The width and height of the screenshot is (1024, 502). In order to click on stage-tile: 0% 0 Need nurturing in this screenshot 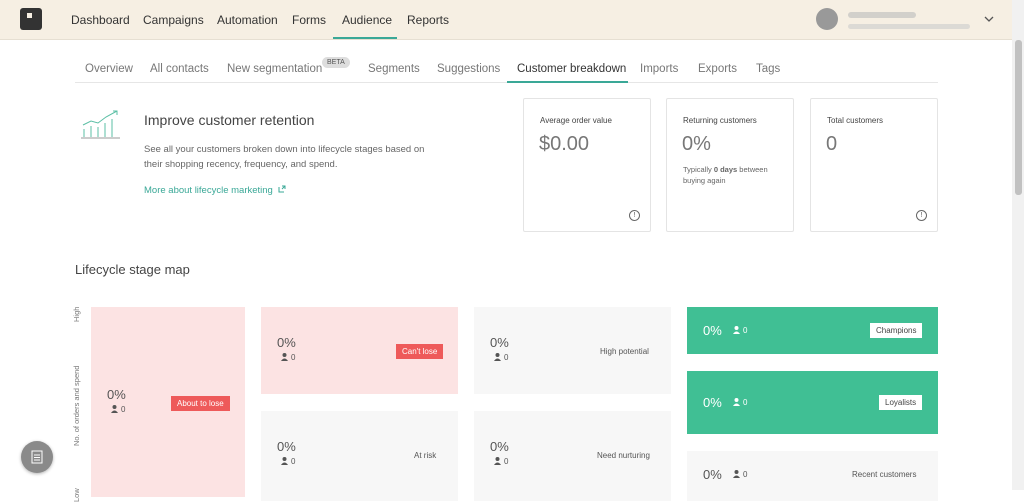, I will do `click(572, 456)`.